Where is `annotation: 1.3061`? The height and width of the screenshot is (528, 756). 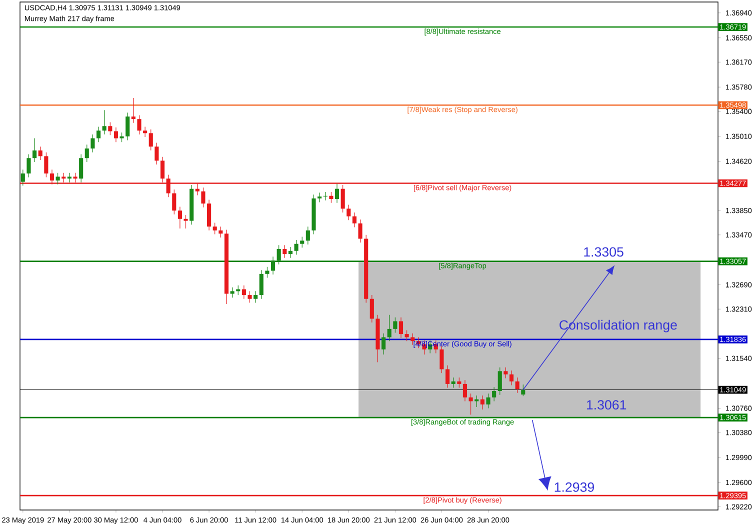
annotation: 1.3061 is located at coordinates (606, 405).